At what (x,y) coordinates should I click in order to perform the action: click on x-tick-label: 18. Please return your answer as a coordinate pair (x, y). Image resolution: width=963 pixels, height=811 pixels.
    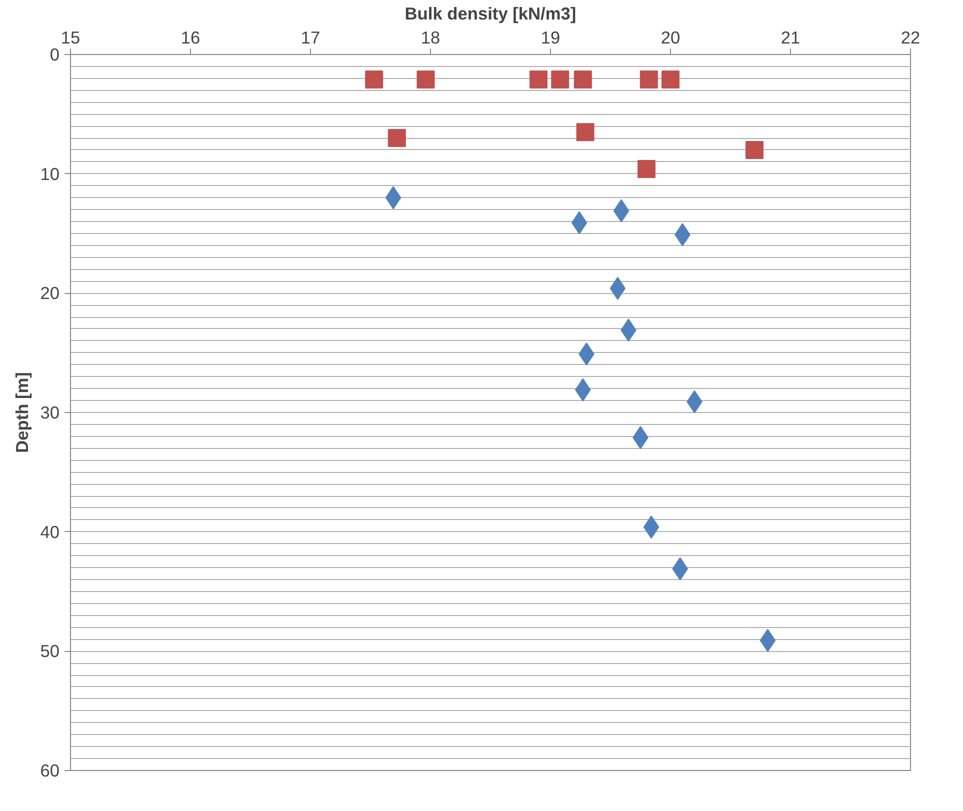
    Looking at the image, I should click on (430, 38).